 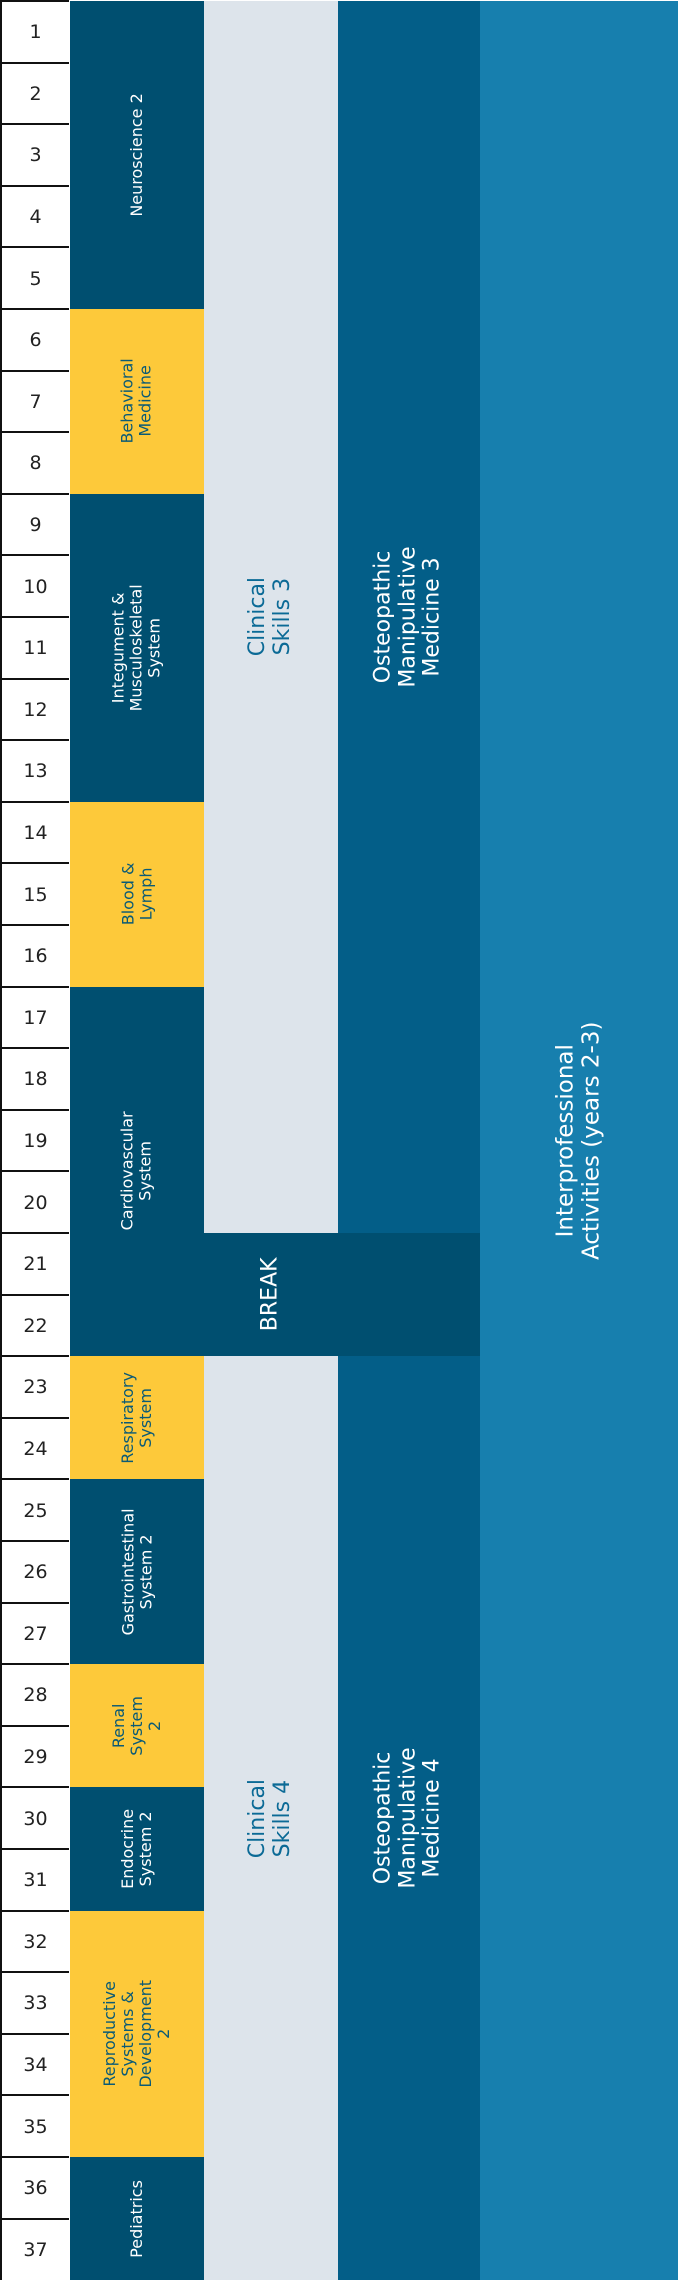 I want to click on week-number-cell: 11, so click(x=34, y=647).